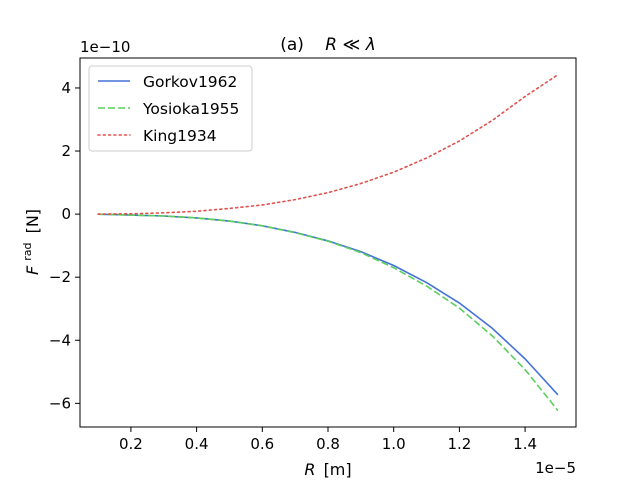 Image resolution: width=640 pixels, height=480 pixels. I want to click on y-tick-label: −2, so click(60, 277).